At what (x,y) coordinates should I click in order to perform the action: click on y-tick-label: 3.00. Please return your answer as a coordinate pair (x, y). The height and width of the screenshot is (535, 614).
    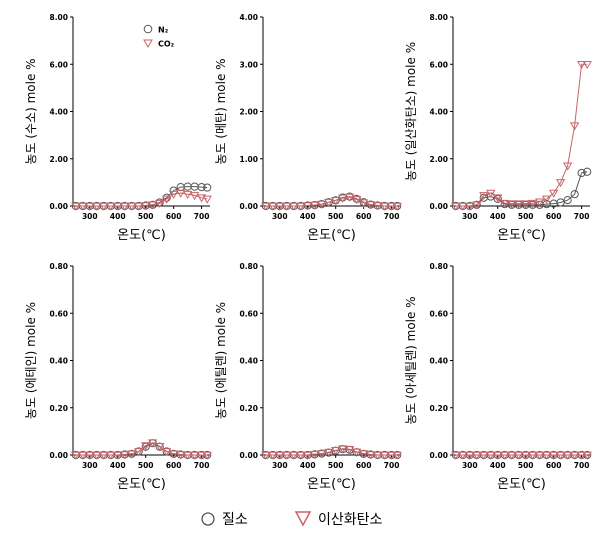
    Looking at the image, I should click on (248, 64).